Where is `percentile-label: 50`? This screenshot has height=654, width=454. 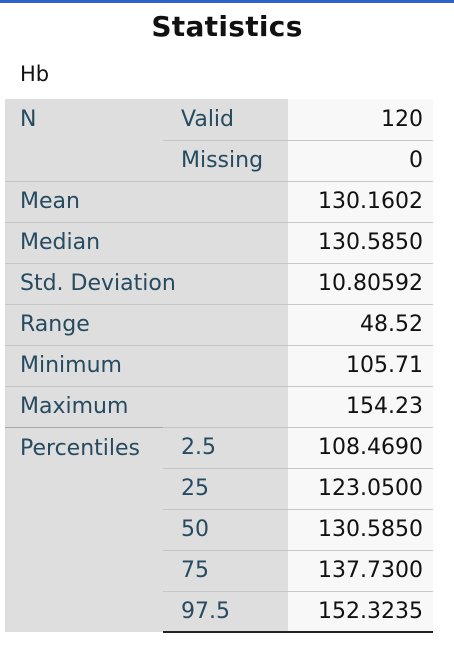
percentile-label: 50 is located at coordinates (225, 529).